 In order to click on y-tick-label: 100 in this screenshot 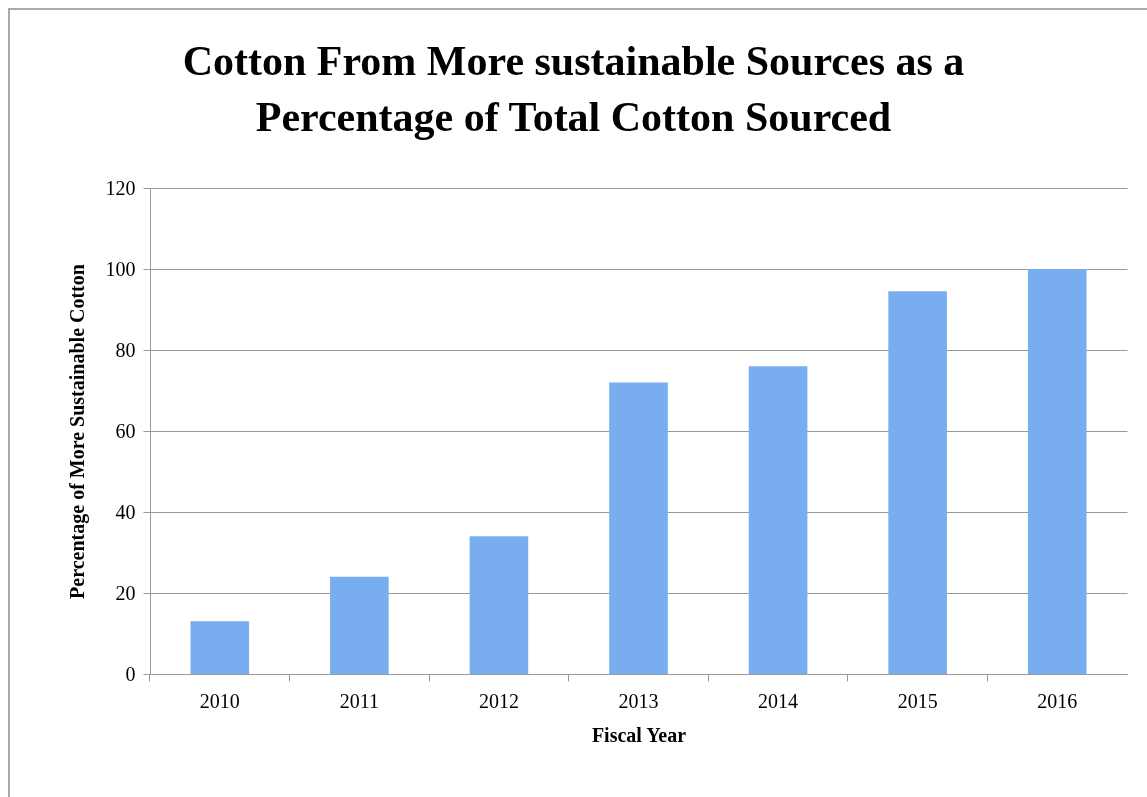, I will do `click(120, 268)`.